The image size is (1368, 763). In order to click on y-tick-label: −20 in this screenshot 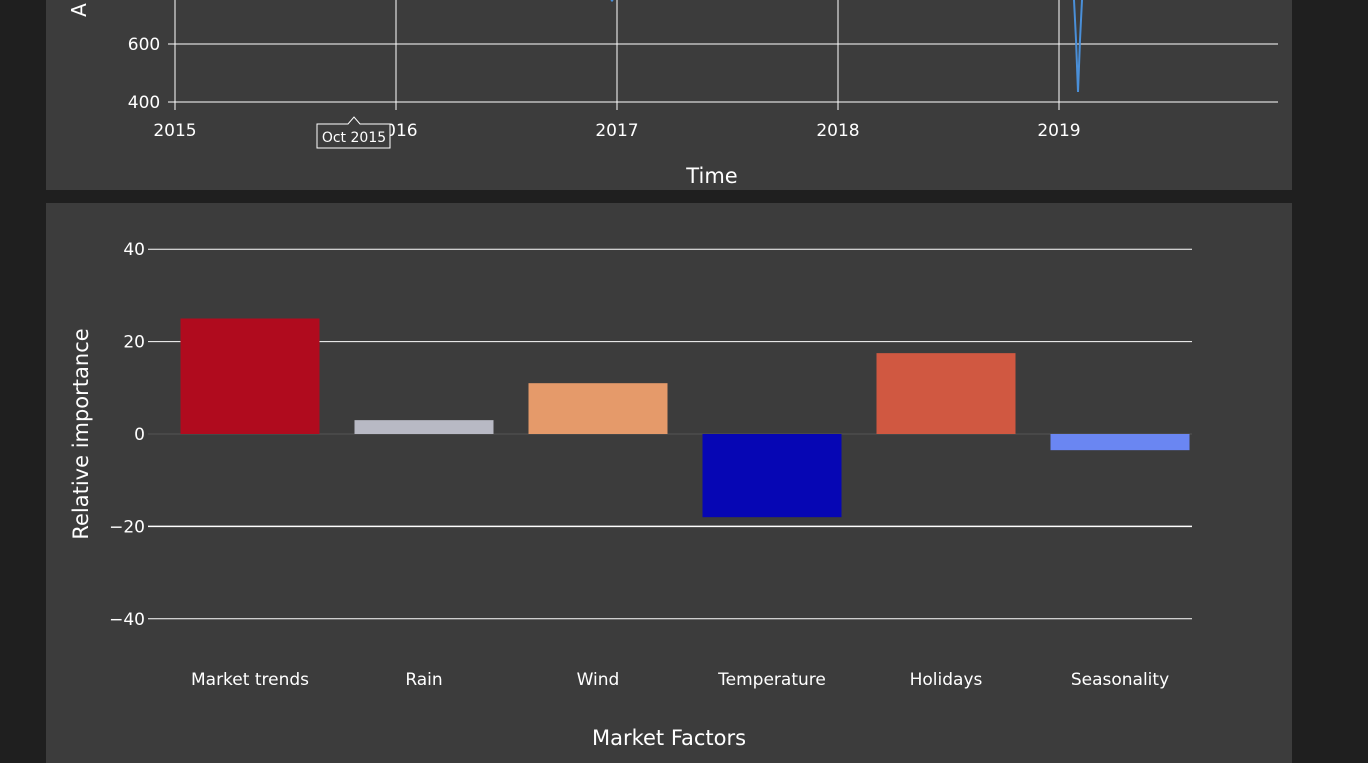, I will do `click(127, 527)`.